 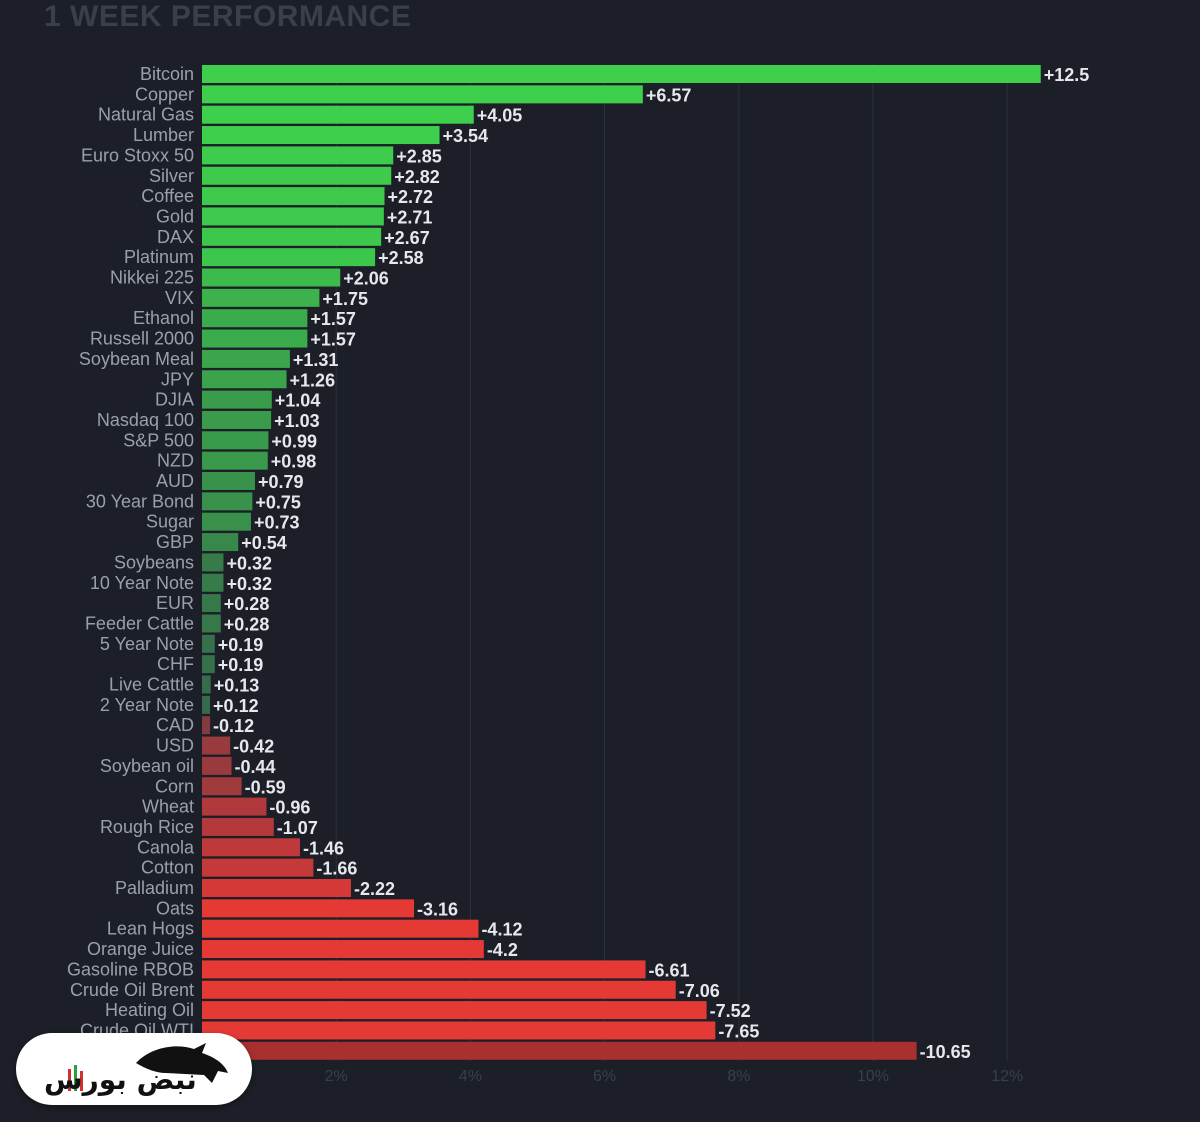 I want to click on value-label: -7.65, so click(x=738, y=1031).